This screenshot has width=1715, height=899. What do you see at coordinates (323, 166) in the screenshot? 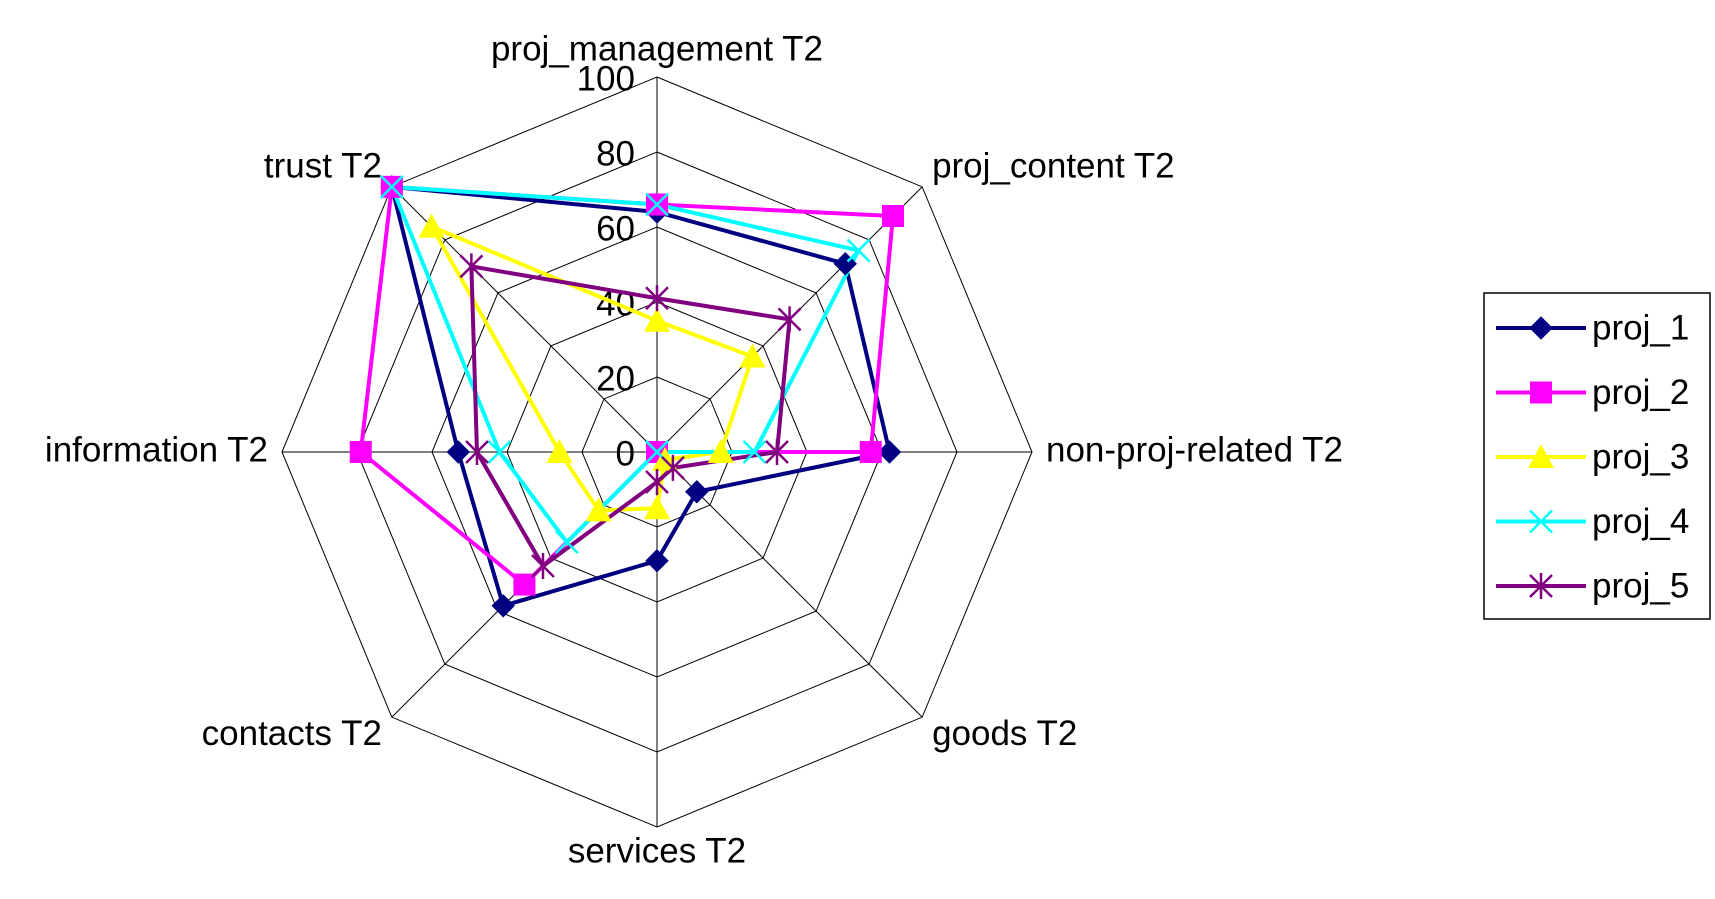
I see `category-label: trust T2` at bounding box center [323, 166].